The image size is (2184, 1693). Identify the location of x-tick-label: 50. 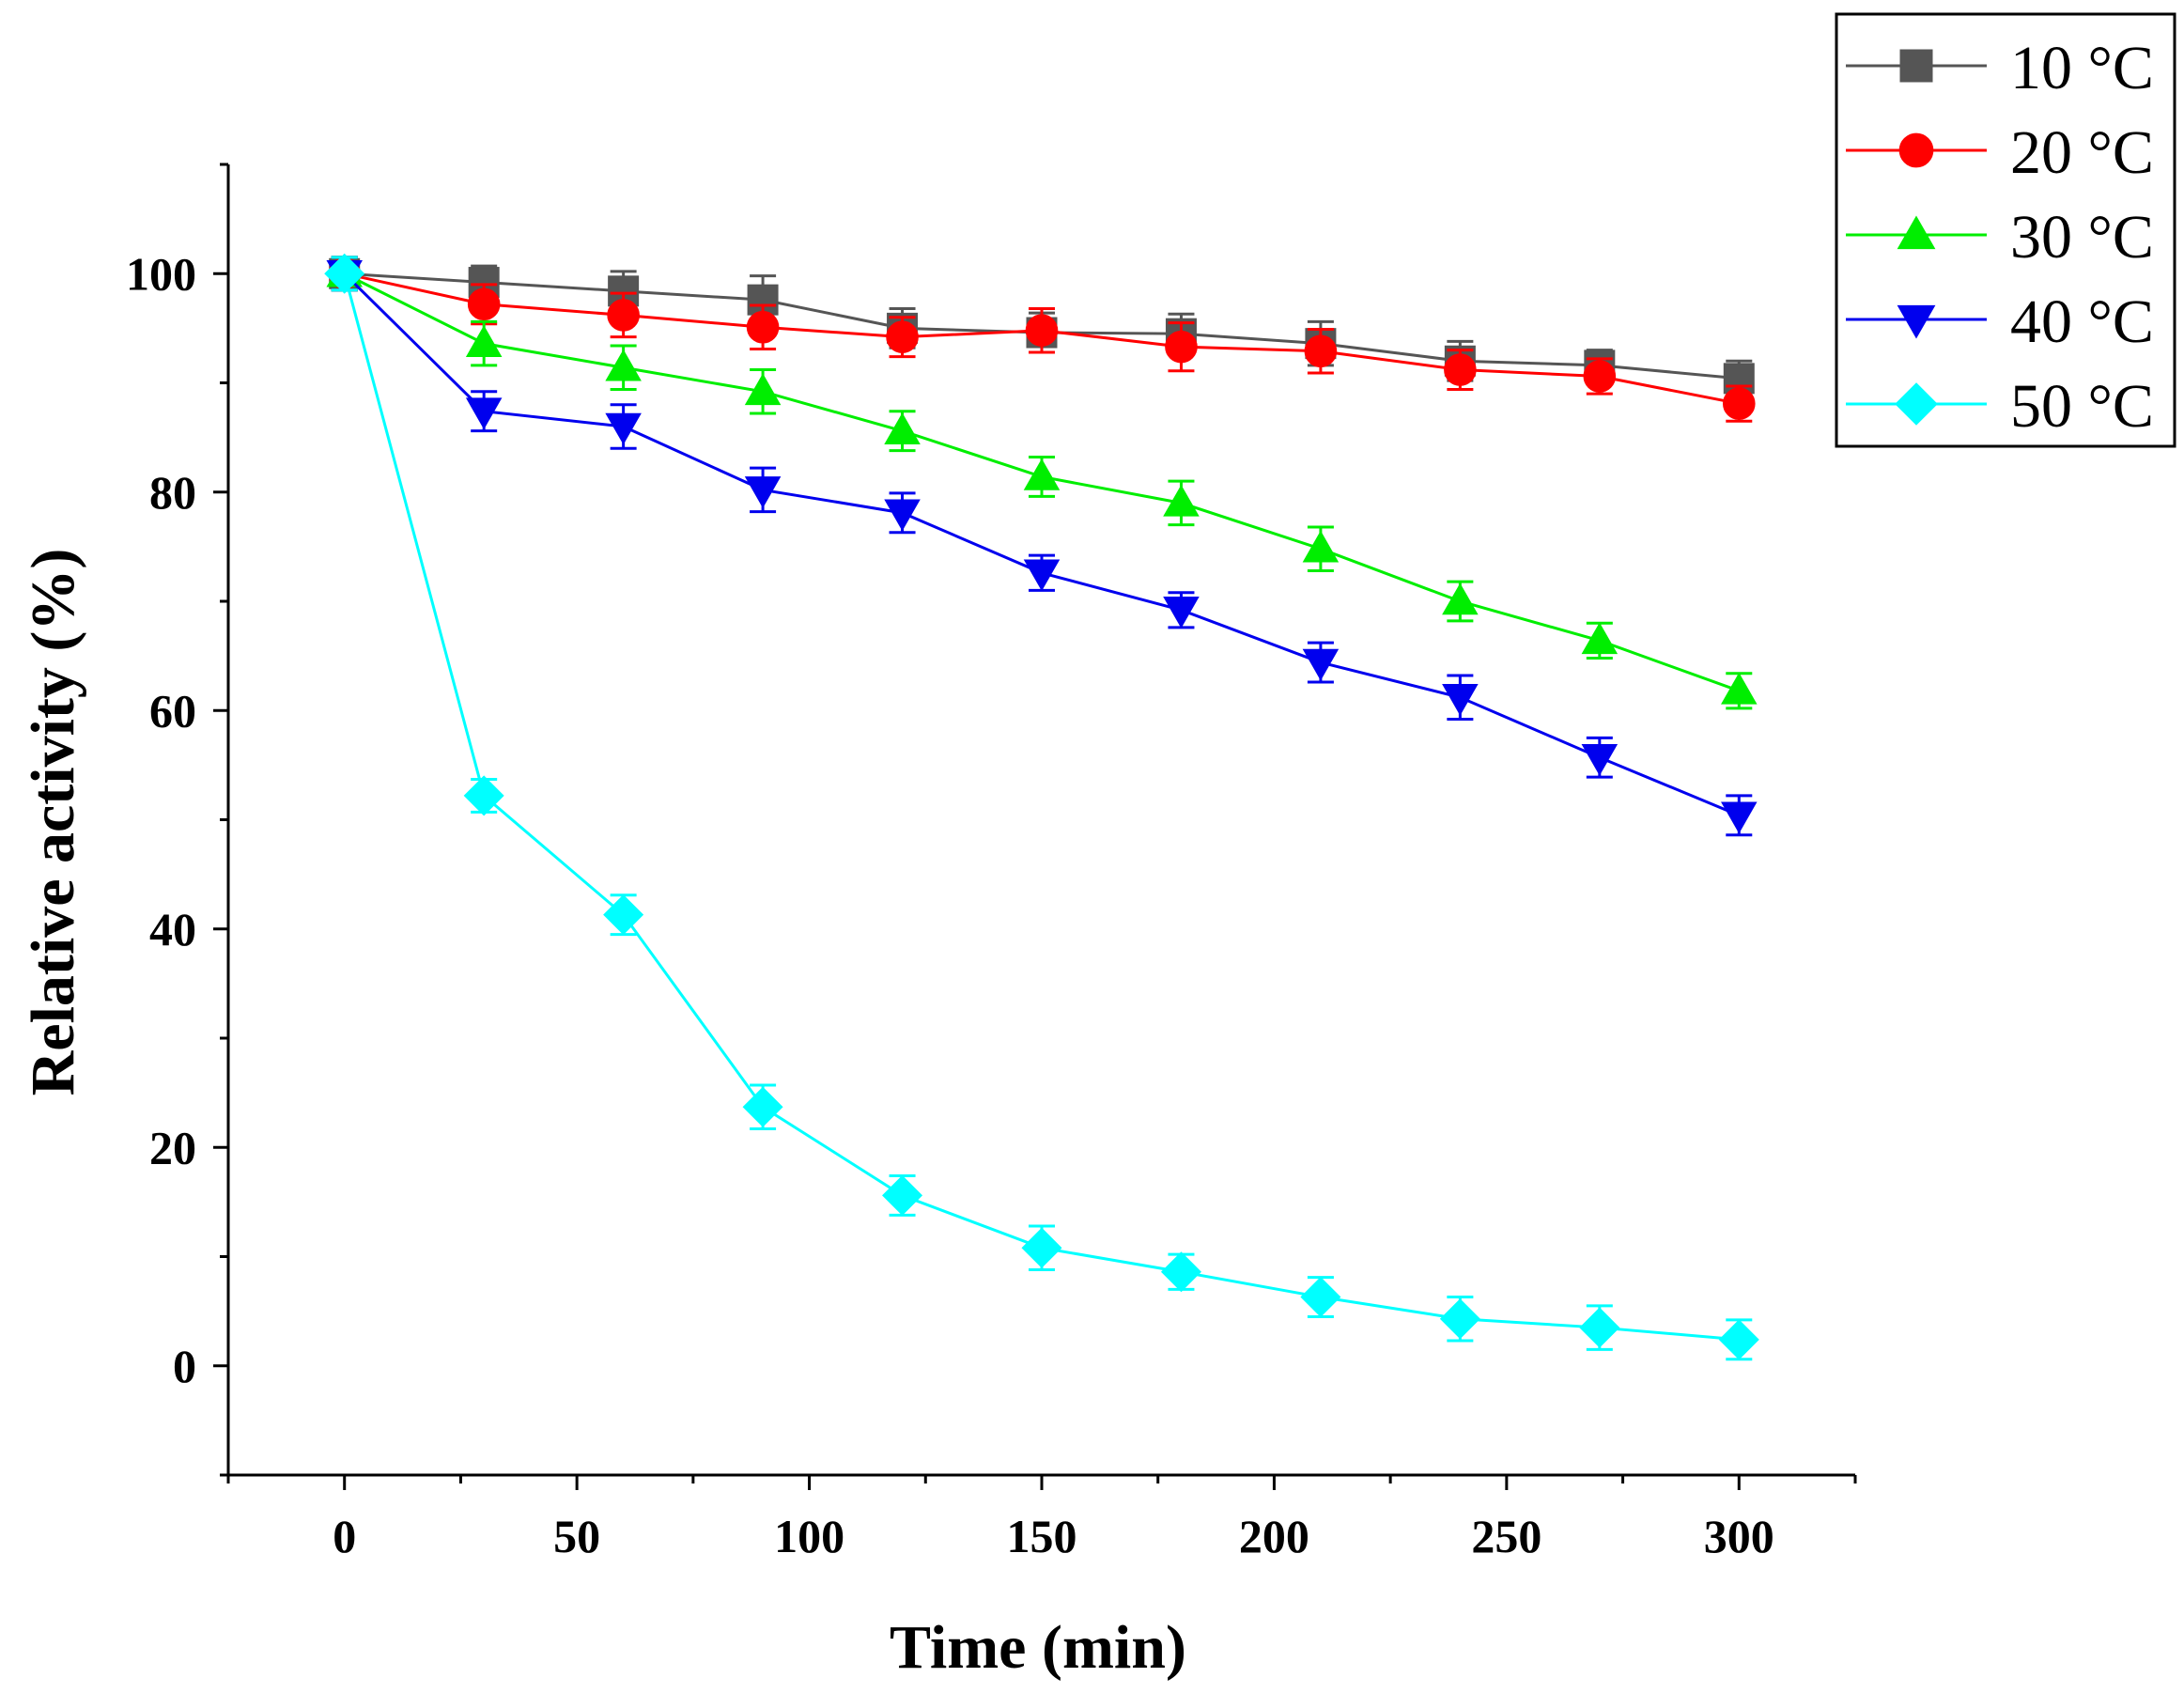
(576, 1536).